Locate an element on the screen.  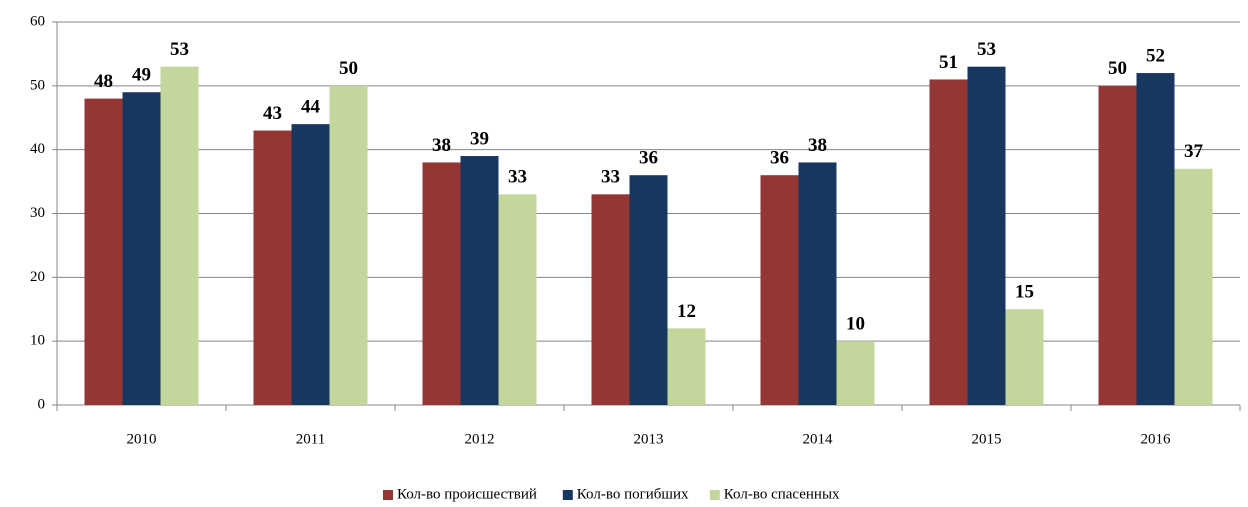
x-tick-label: 2010 is located at coordinates (142, 439).